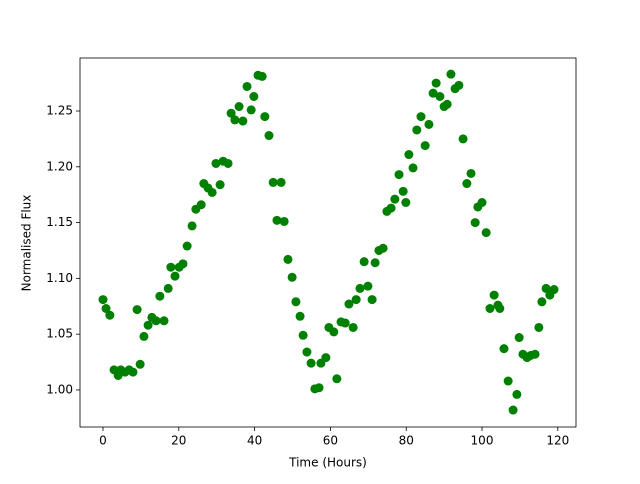  I want to click on y-tick-label: 1.10, so click(59, 278).